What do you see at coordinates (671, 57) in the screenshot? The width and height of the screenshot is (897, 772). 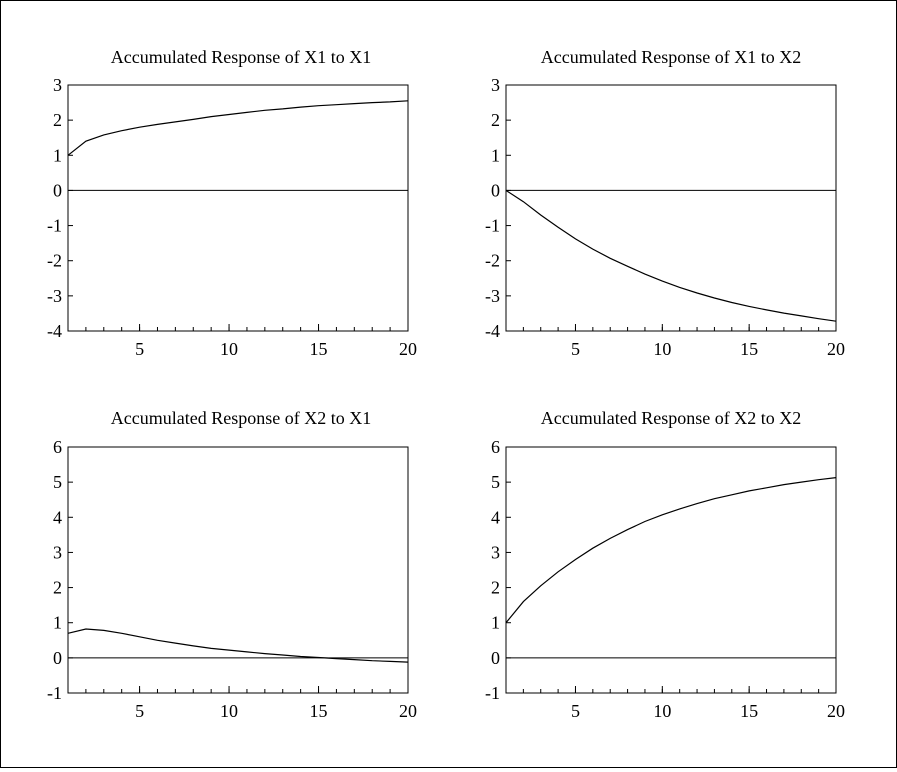 I see `chart-title: Accumulated Response of X1 to X2` at bounding box center [671, 57].